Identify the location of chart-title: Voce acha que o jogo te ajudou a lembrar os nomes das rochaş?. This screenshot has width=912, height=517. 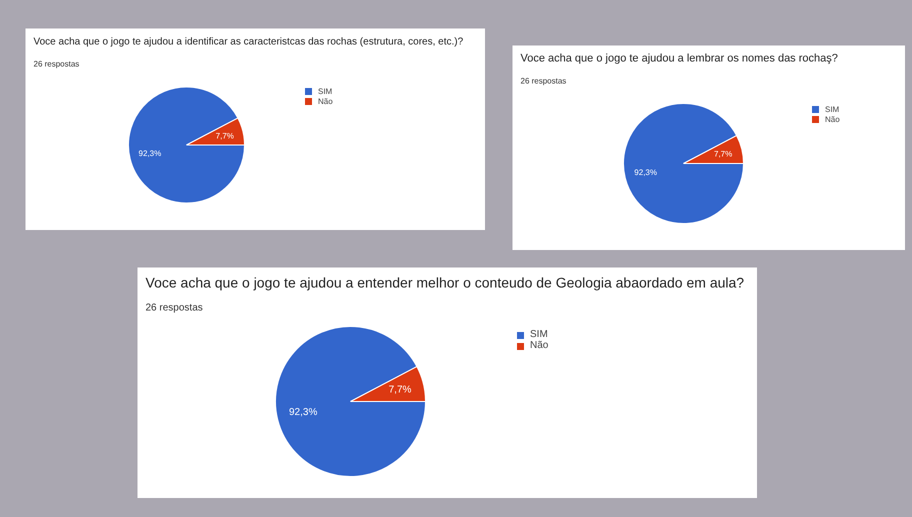
(679, 58).